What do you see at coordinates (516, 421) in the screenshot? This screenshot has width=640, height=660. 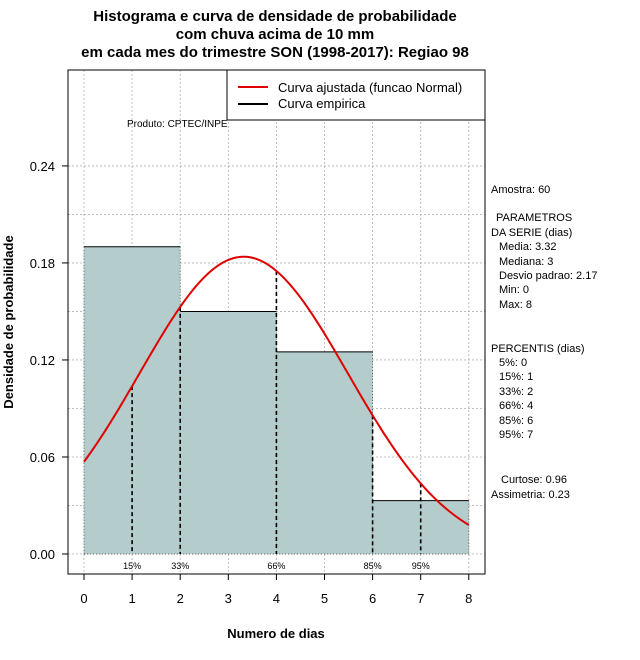 I see `percentil-85: 85%: 6` at bounding box center [516, 421].